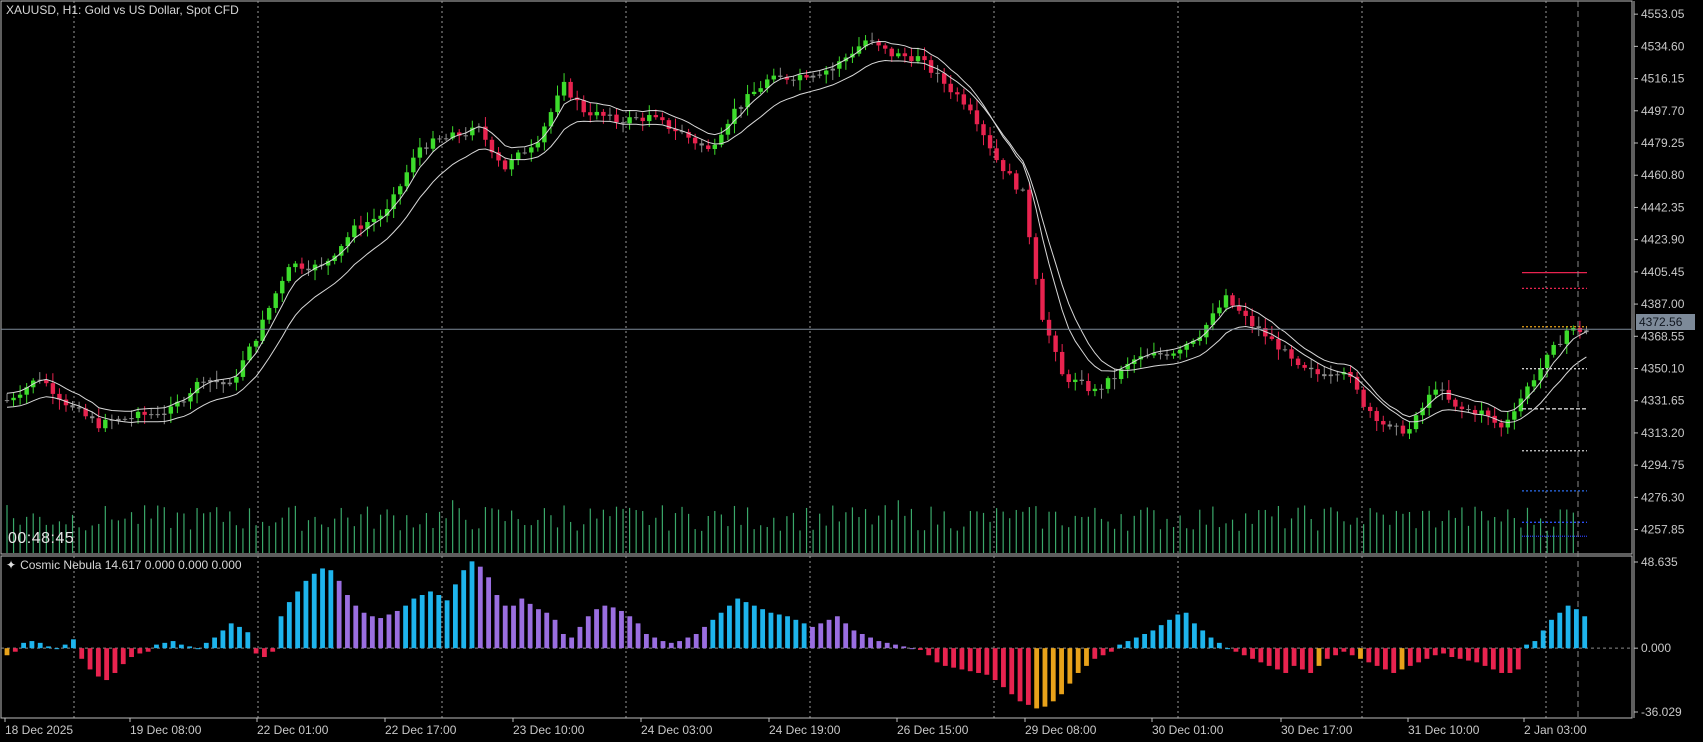 The height and width of the screenshot is (742, 1703). What do you see at coordinates (1663, 207) in the screenshot?
I see `price-tick-label: 4442.35` at bounding box center [1663, 207].